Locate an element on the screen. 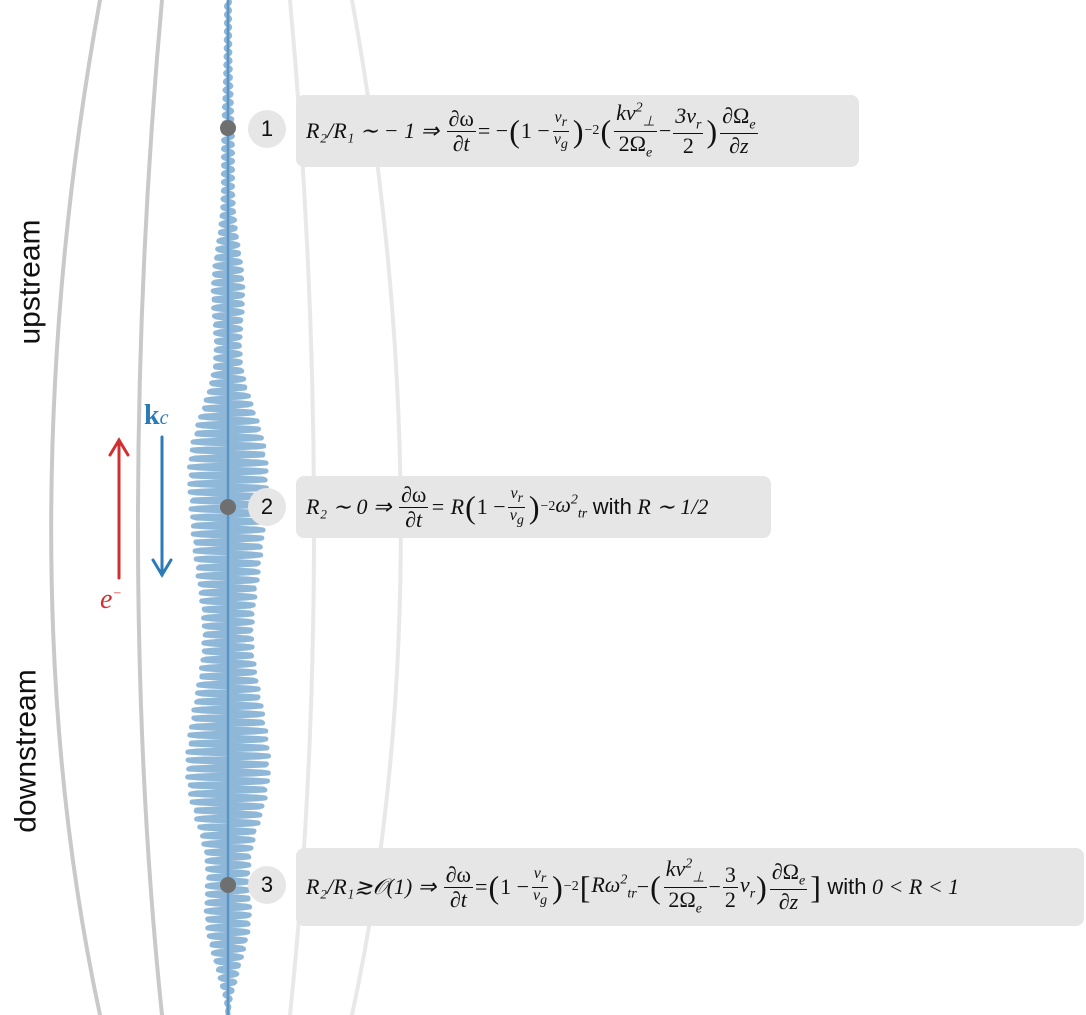 The height and width of the screenshot is (1015, 1086). eq3-lhs: R₂/R₁≳𝒪(1) ⇒ is located at coordinates (371, 886).